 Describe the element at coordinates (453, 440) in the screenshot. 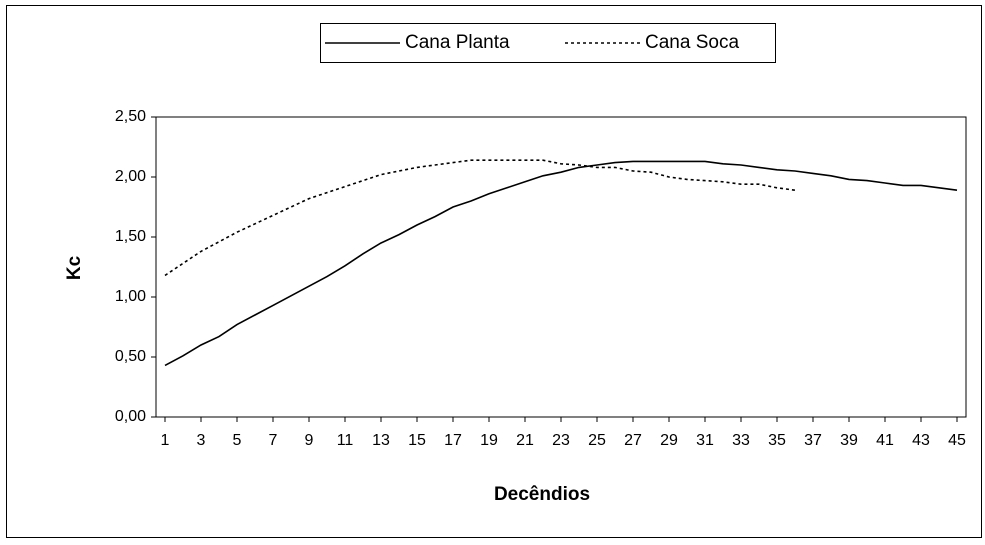

I see `x-tick-label: 17` at that location.